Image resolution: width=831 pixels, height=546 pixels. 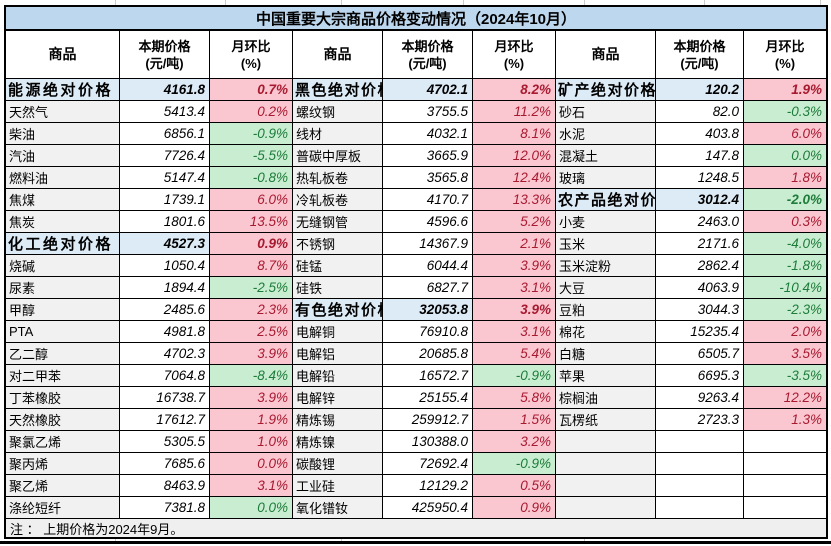 I want to click on mom-cell: -3.5%, so click(x=785, y=376).